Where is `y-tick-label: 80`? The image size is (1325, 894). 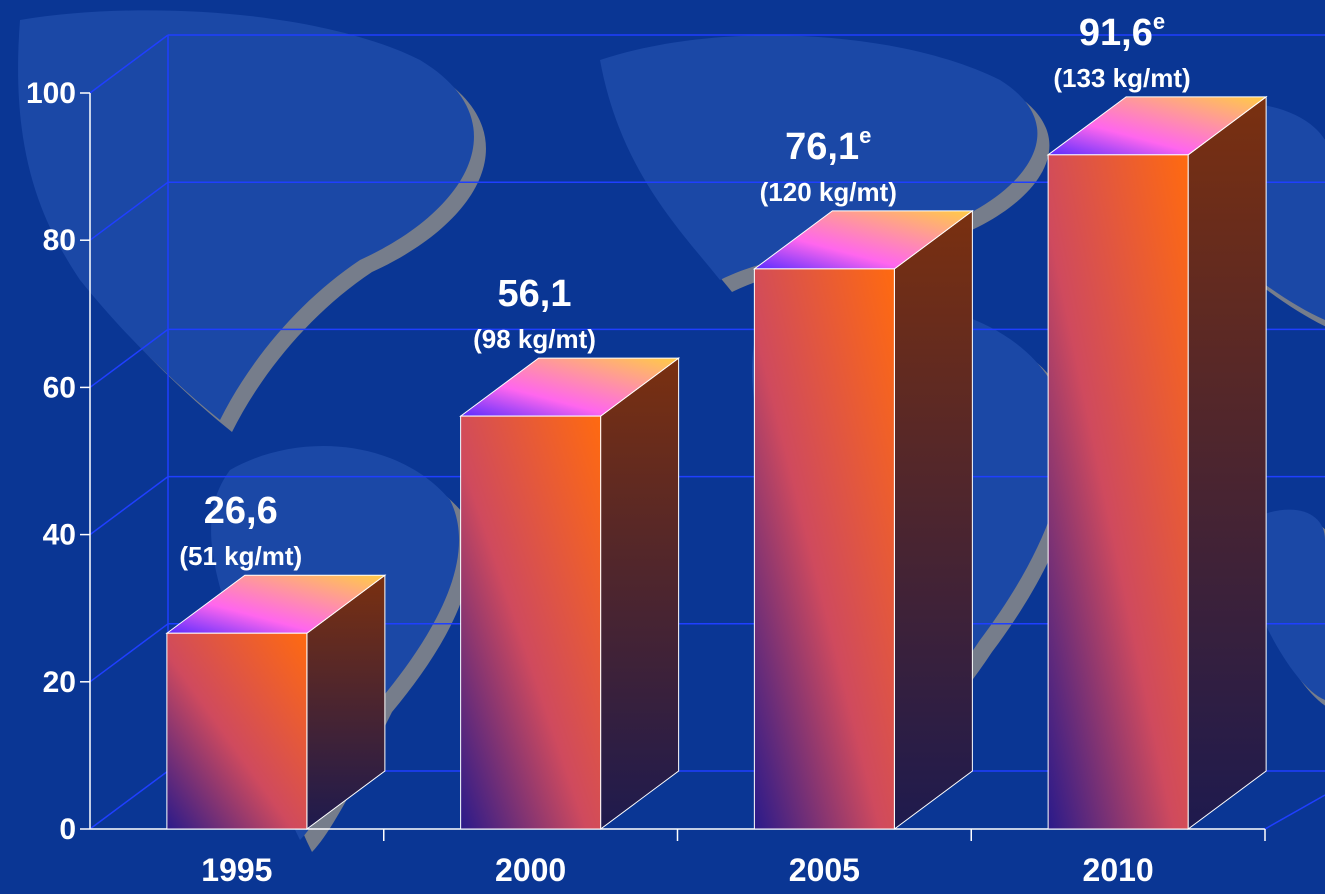
y-tick-label: 80 is located at coordinates (59, 240).